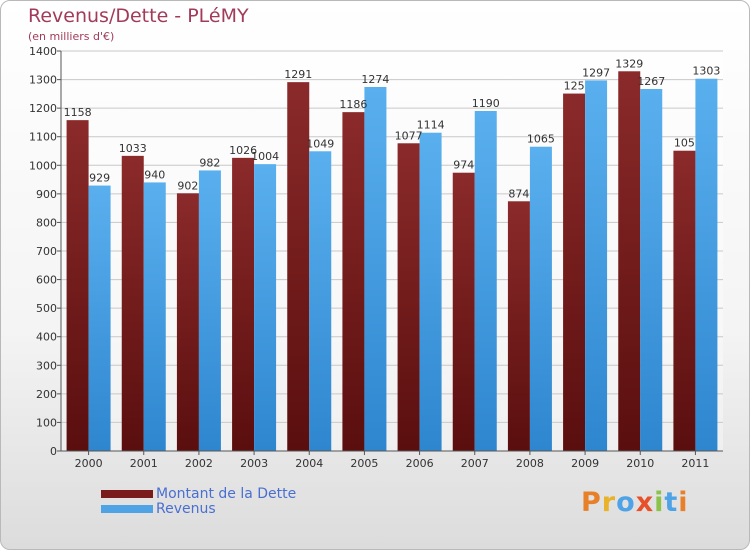 The height and width of the screenshot is (550, 750). Describe the element at coordinates (541, 139) in the screenshot. I see `revenue-value-label: 1065` at that location.